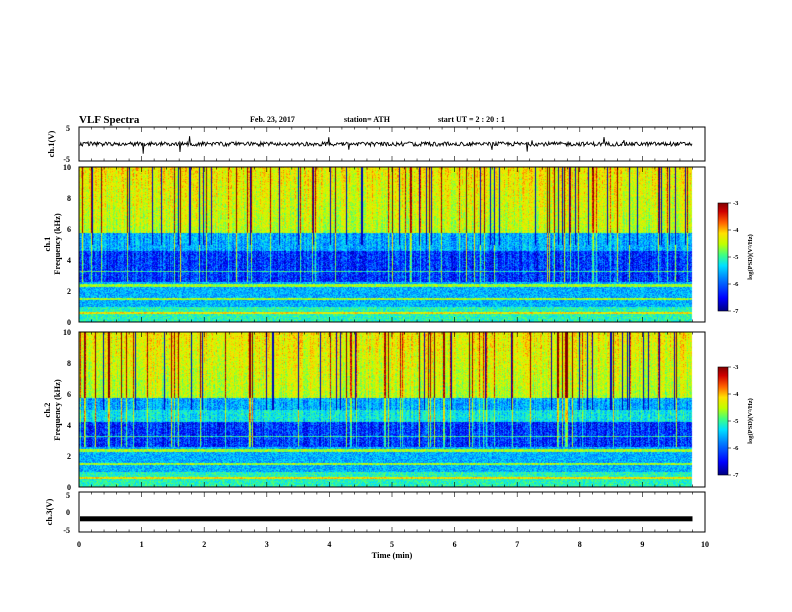  Describe the element at coordinates (736, 448) in the screenshot. I see `ch2-cbtick-m6: -6` at that location.